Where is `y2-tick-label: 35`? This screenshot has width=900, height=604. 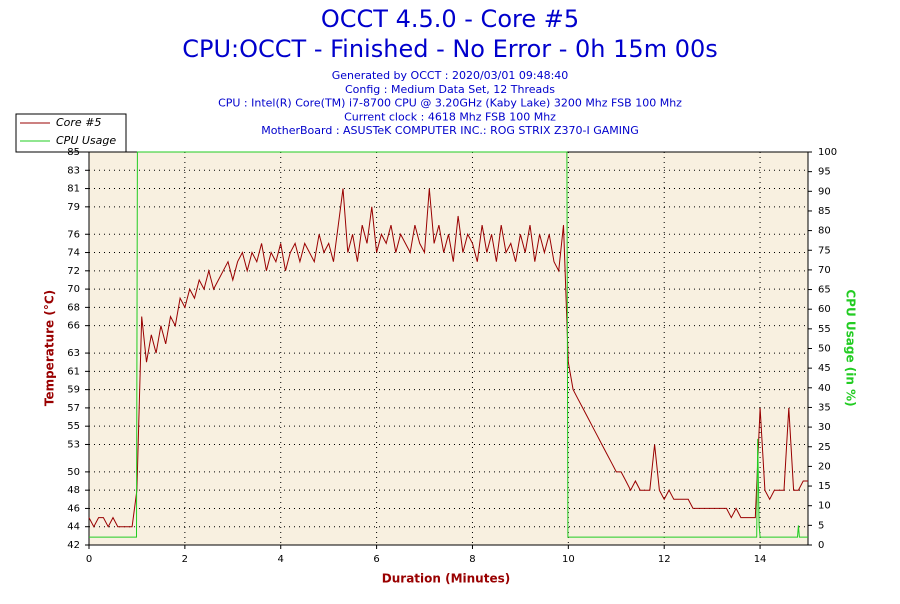
y2-tick-label: 35 is located at coordinates (824, 407).